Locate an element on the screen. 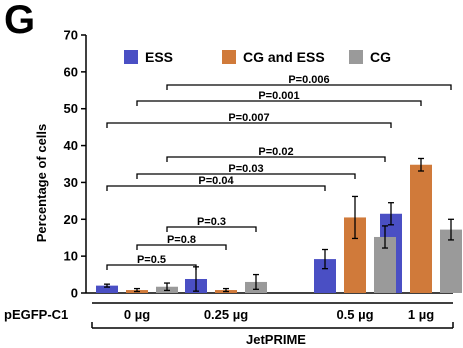 The image size is (463, 348). y-tick-label: 10 is located at coordinates (71, 256).